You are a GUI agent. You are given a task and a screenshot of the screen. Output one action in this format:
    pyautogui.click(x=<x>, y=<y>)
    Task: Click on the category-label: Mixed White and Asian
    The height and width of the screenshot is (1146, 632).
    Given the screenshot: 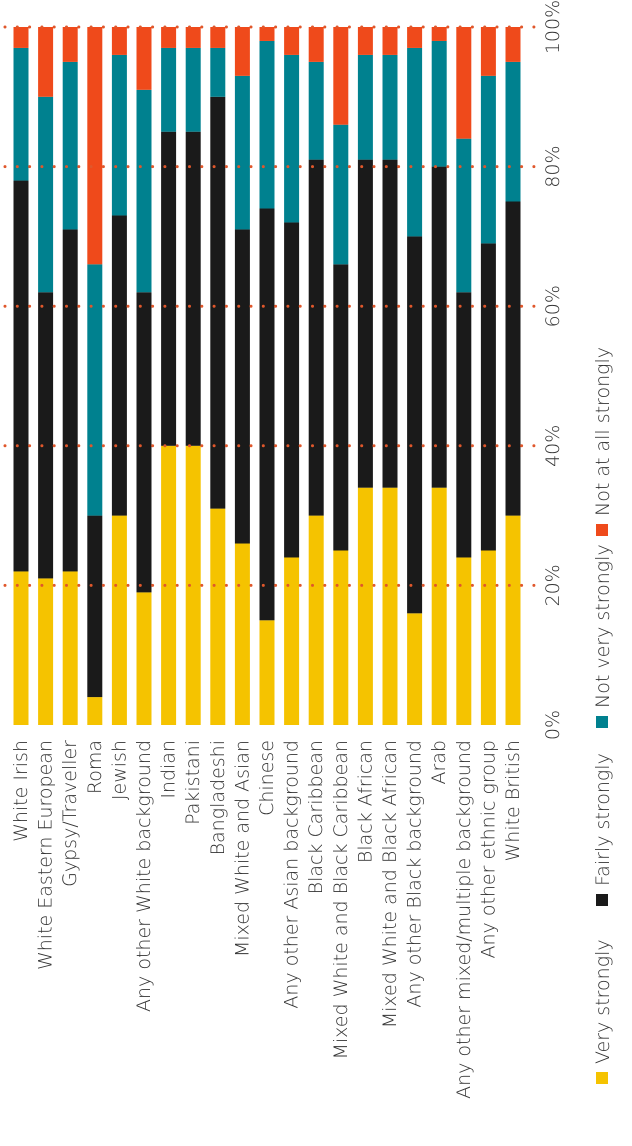 What is the action you would take?
    pyautogui.click(x=242, y=848)
    